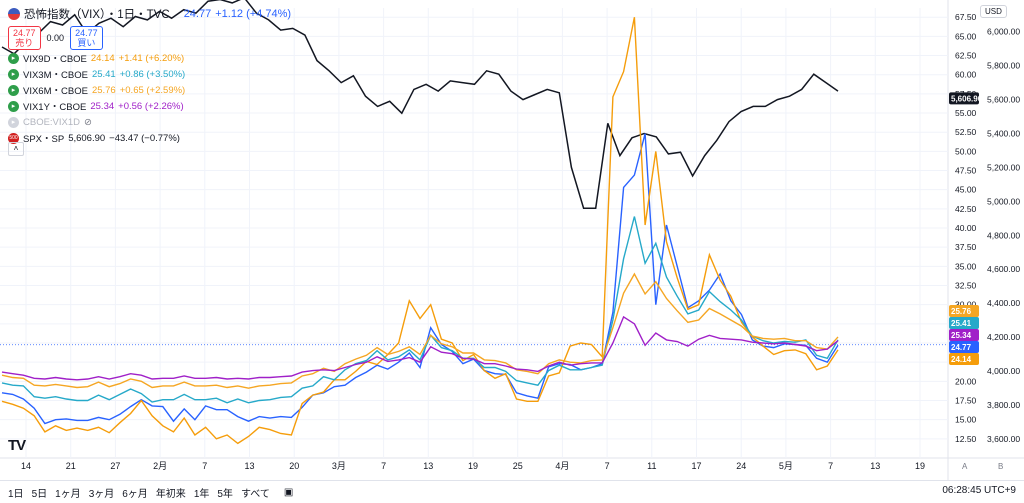  Describe the element at coordinates (86, 33) in the screenshot. I see `buy-price: 24.77` at that location.